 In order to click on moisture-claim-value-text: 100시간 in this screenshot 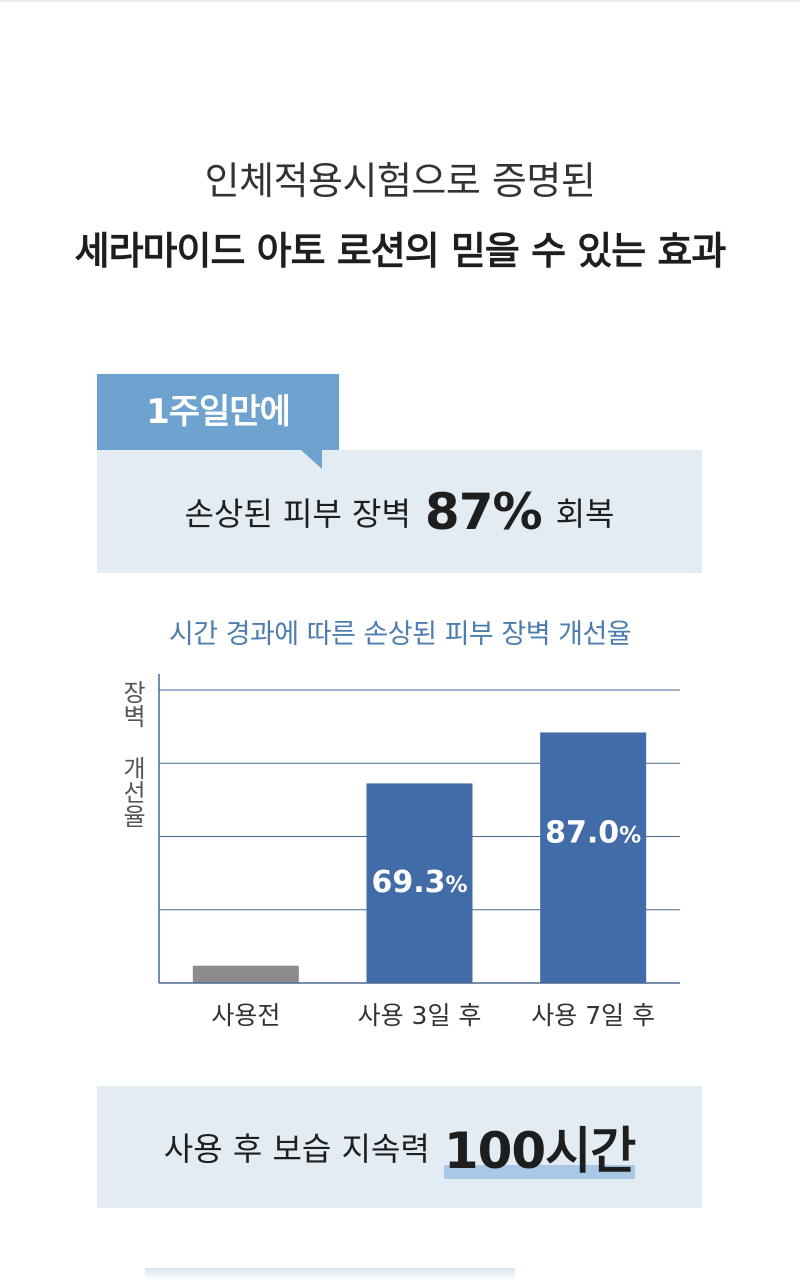, I will do `click(539, 1151)`.